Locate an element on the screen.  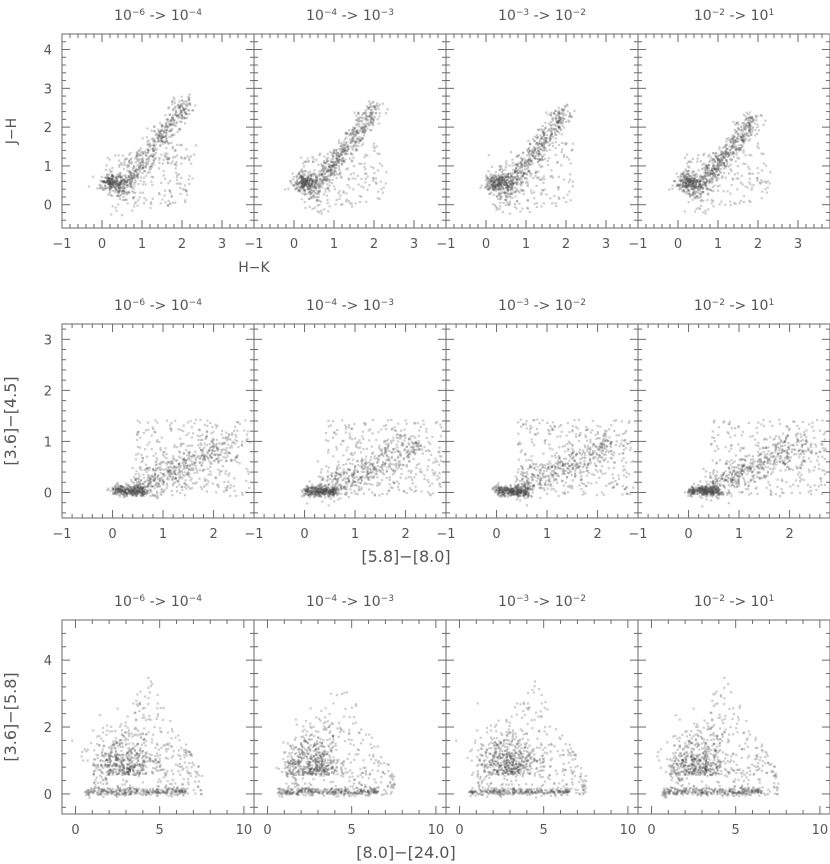
y-axis-label: J−H is located at coordinates (12, 131).